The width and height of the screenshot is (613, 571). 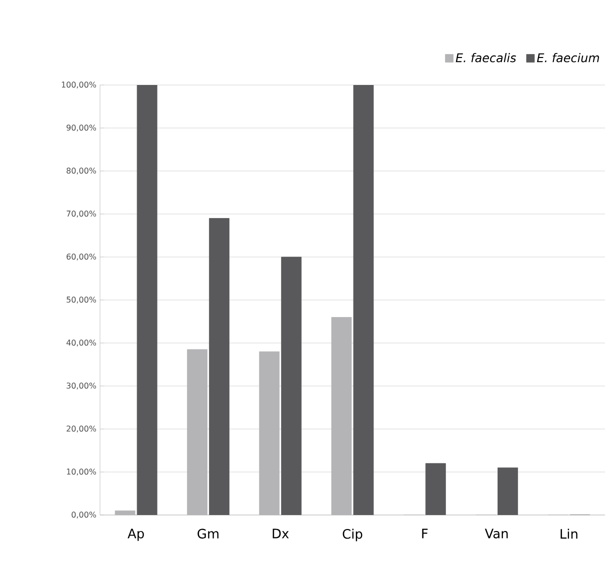 I want to click on x-tick-label: Ap, so click(x=136, y=534).